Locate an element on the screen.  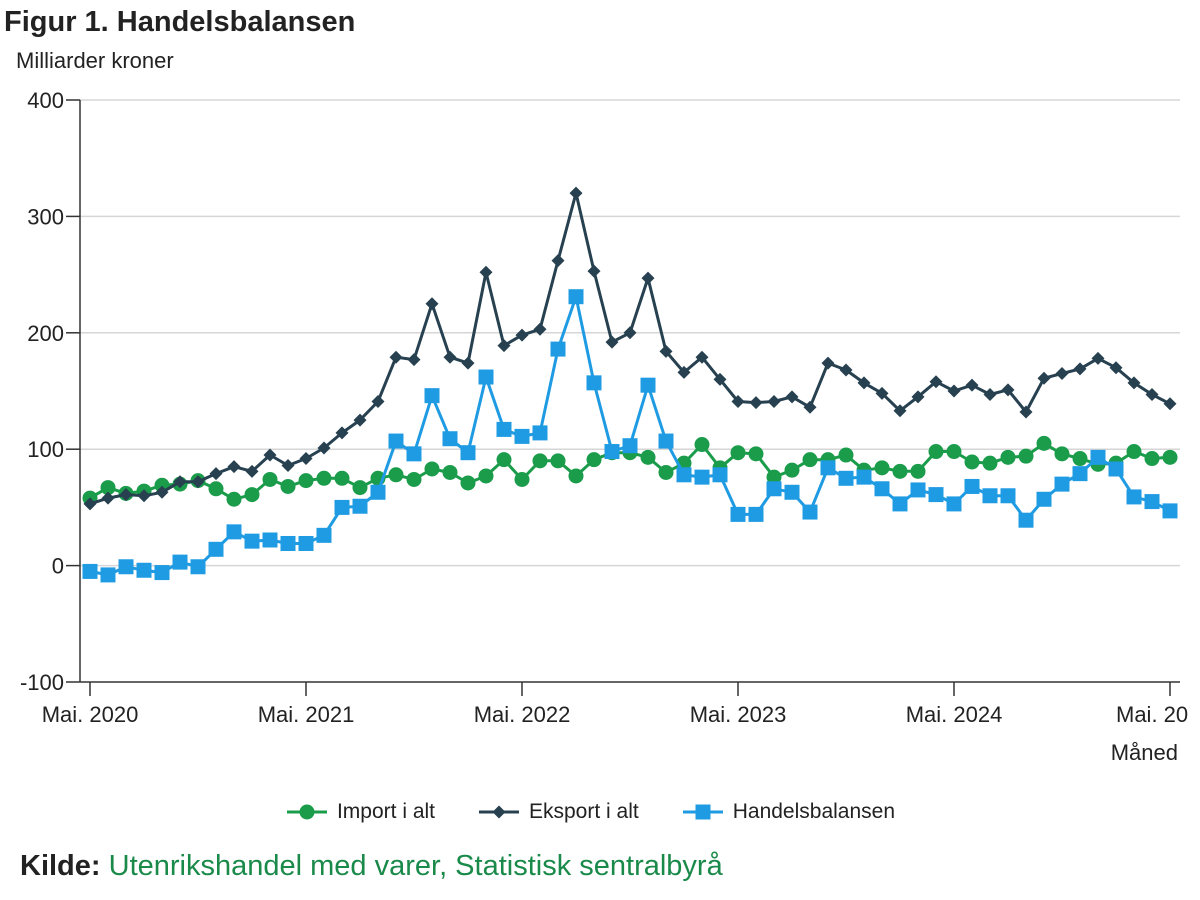
legend-label: Handelsbalansen is located at coordinates (814, 811).